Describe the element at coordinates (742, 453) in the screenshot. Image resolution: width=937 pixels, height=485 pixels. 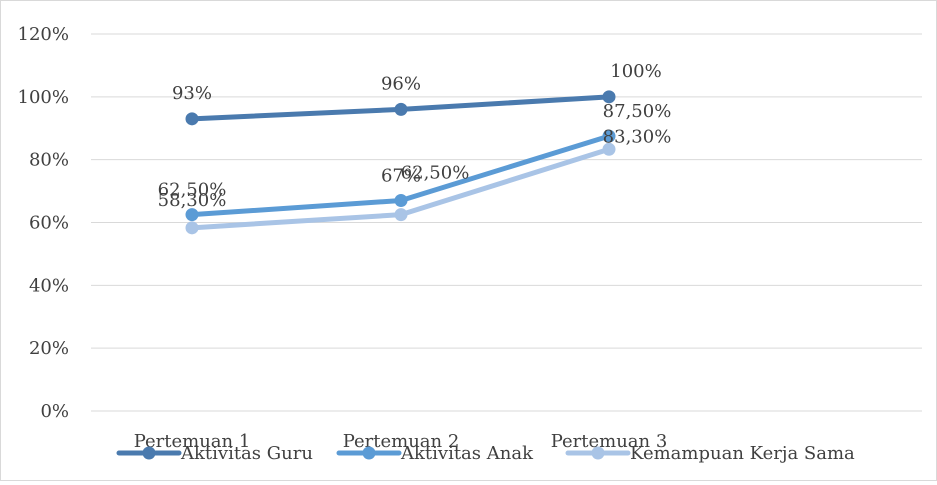
I see `legend-label: Kemampuan Kerja Sama` at that location.